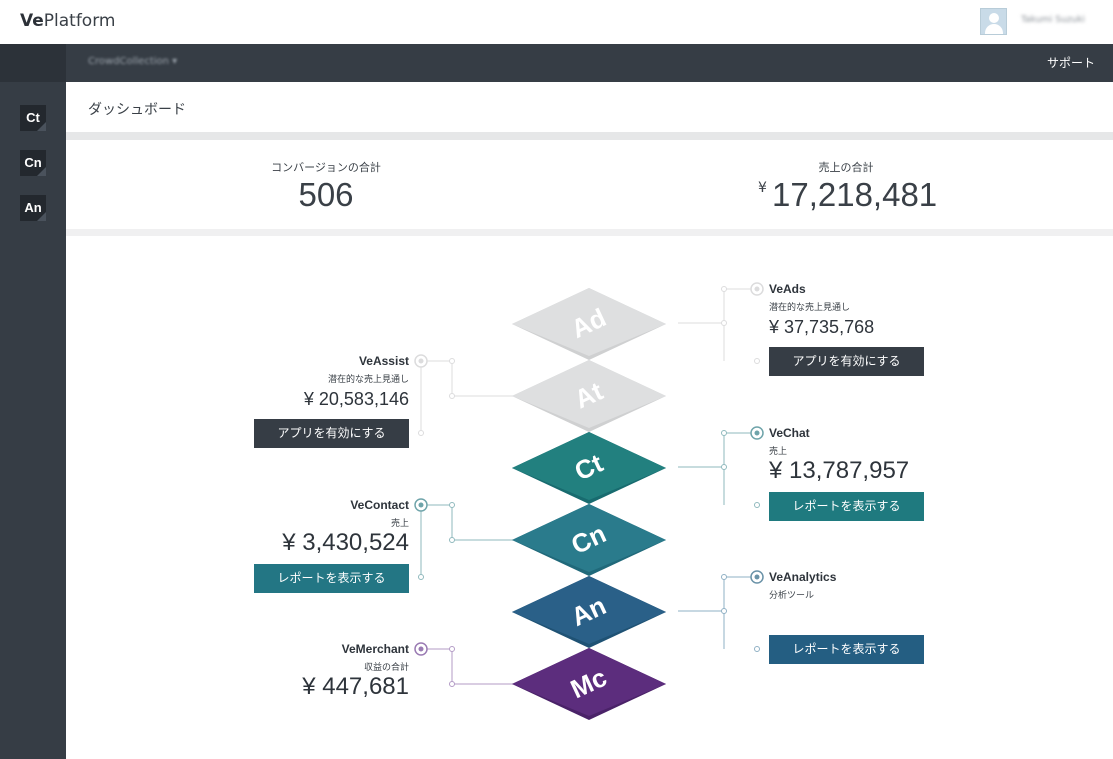  Describe the element at coordinates (589, 468) in the screenshot. I see `tile-vechat: Ct` at that location.